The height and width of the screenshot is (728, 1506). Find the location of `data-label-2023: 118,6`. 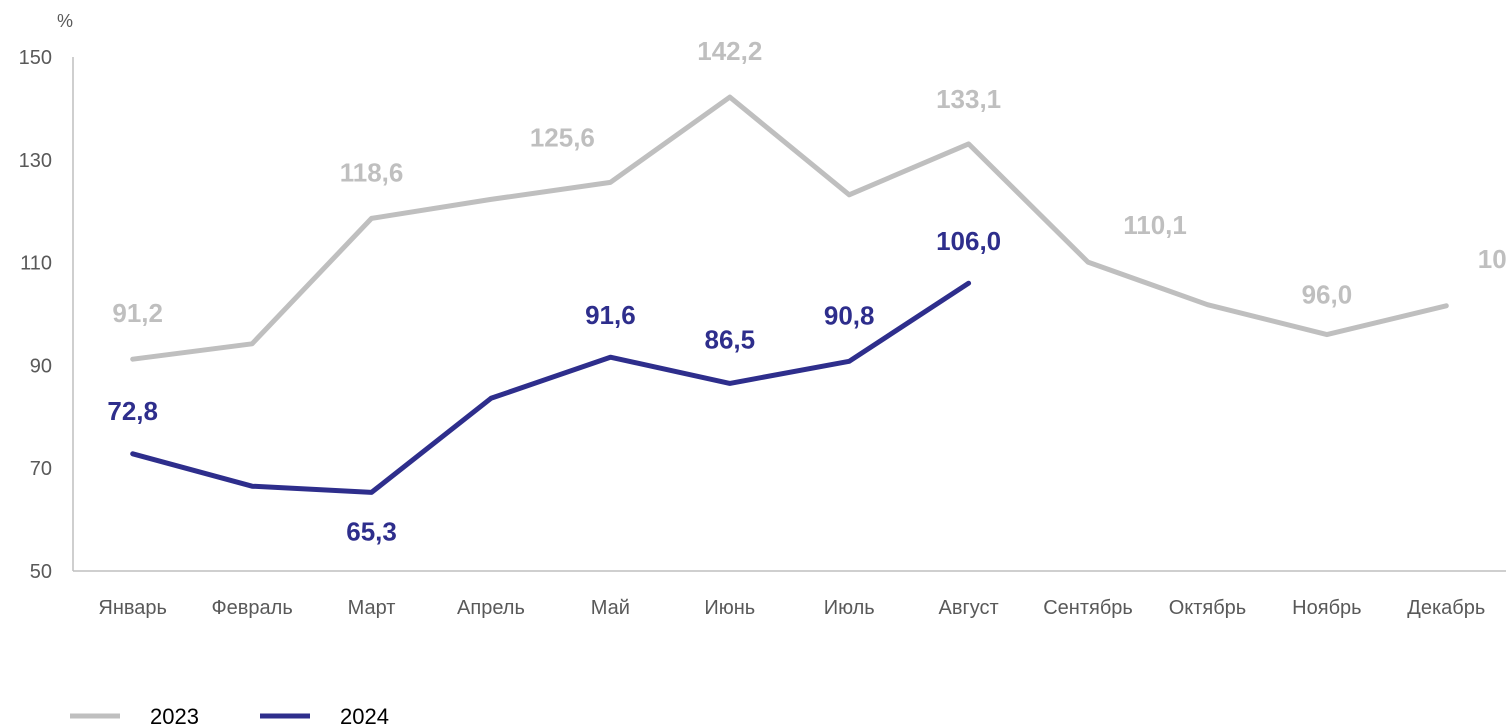

data-label-2023: 118,6 is located at coordinates (372, 172).